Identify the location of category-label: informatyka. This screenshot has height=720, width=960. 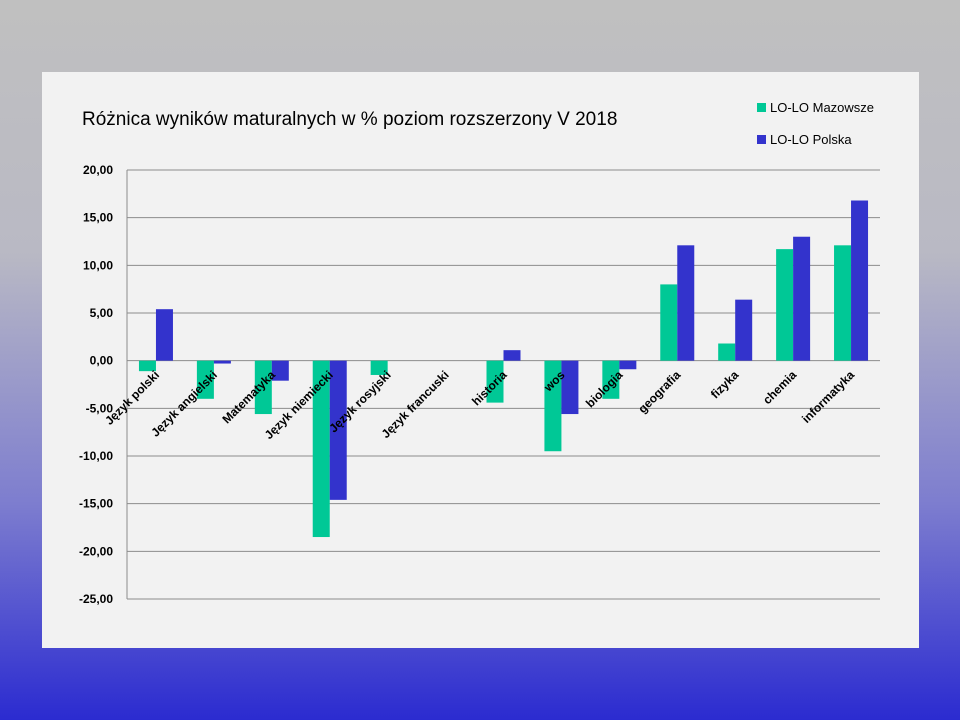
(828, 397).